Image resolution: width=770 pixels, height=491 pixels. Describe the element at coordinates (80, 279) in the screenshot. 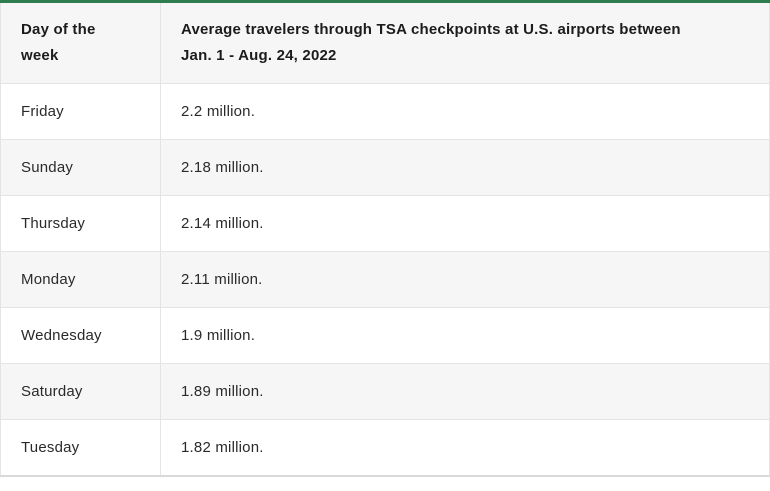

I see `day-cell: Monday` at that location.